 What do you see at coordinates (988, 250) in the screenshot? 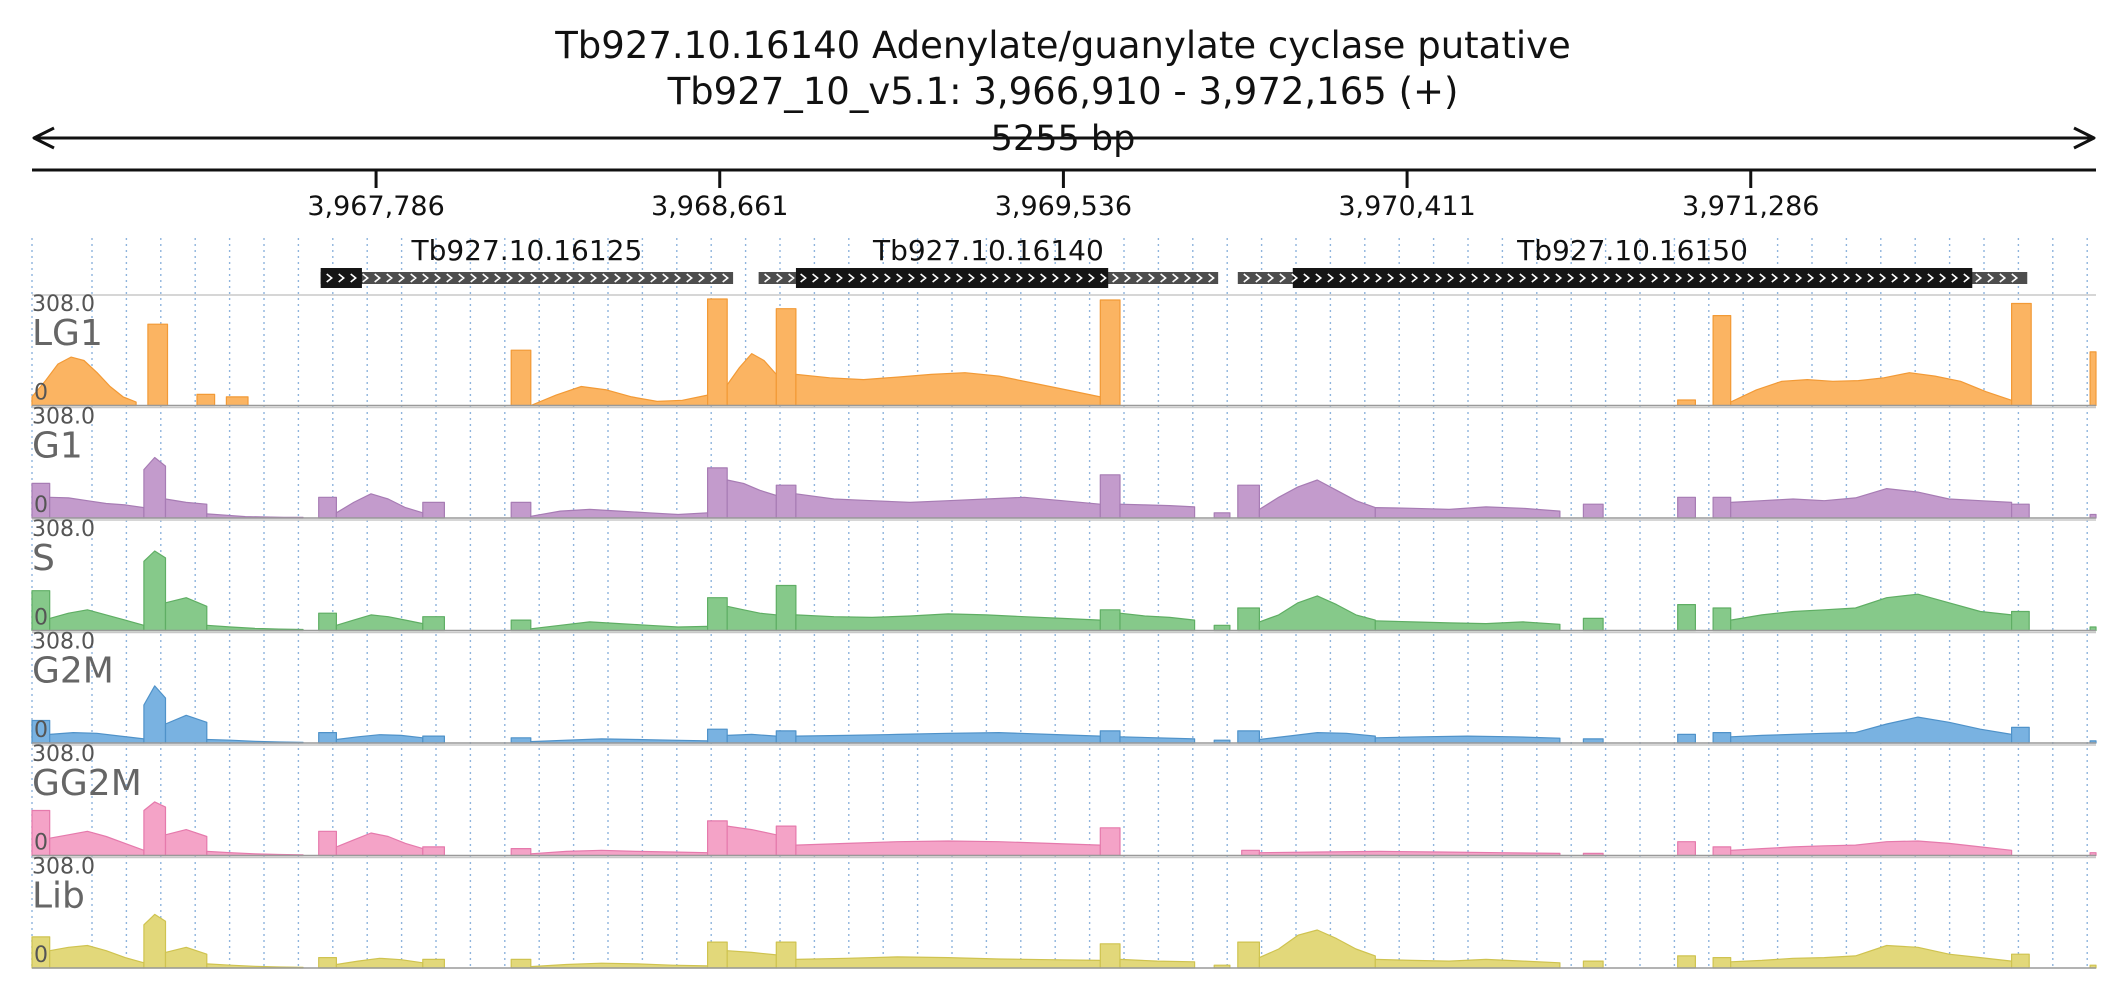
I see `gene-label: Tb927.10.16140` at bounding box center [988, 250].